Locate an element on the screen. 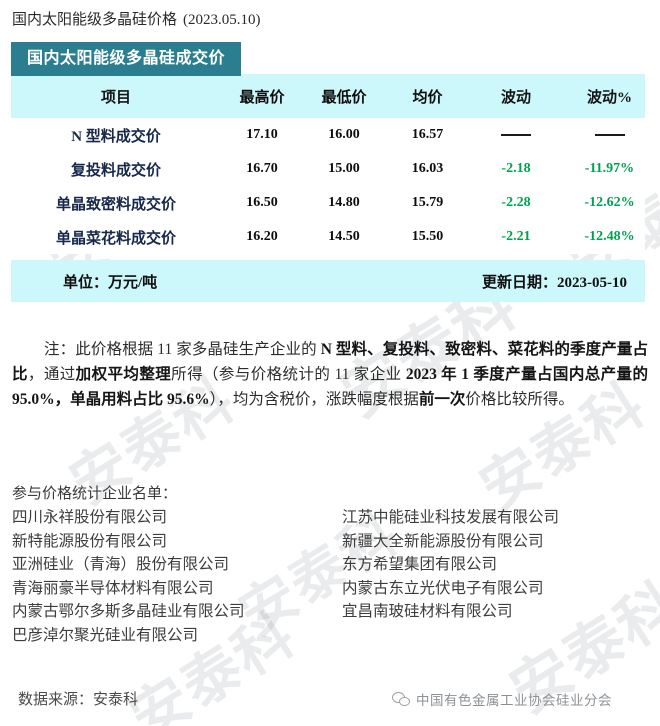 The width and height of the screenshot is (660, 726). footer-bar: 数据来源：安泰科 中国有色金属工业协会硅业分会 is located at coordinates (330, 703).